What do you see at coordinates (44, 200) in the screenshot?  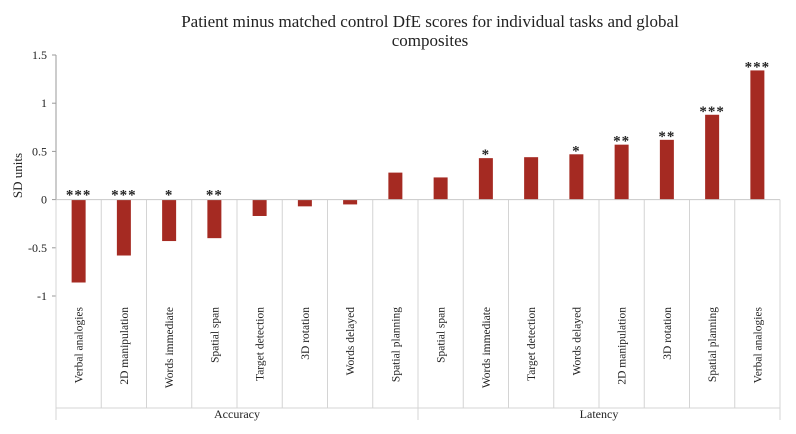 I see `y-tick-label: 0` at bounding box center [44, 200].